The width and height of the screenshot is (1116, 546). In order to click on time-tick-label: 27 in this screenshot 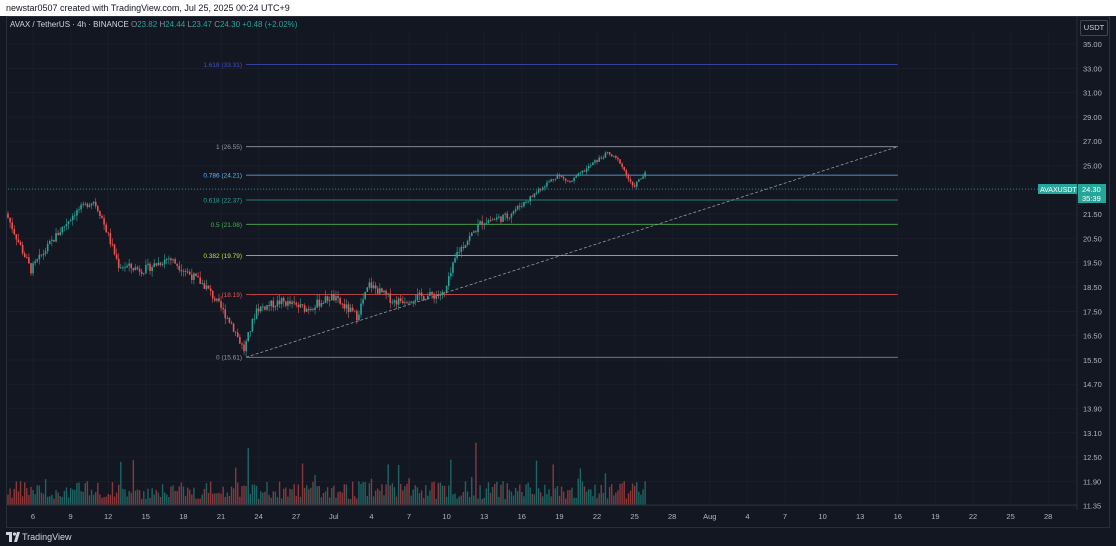, I will do `click(296, 516)`.